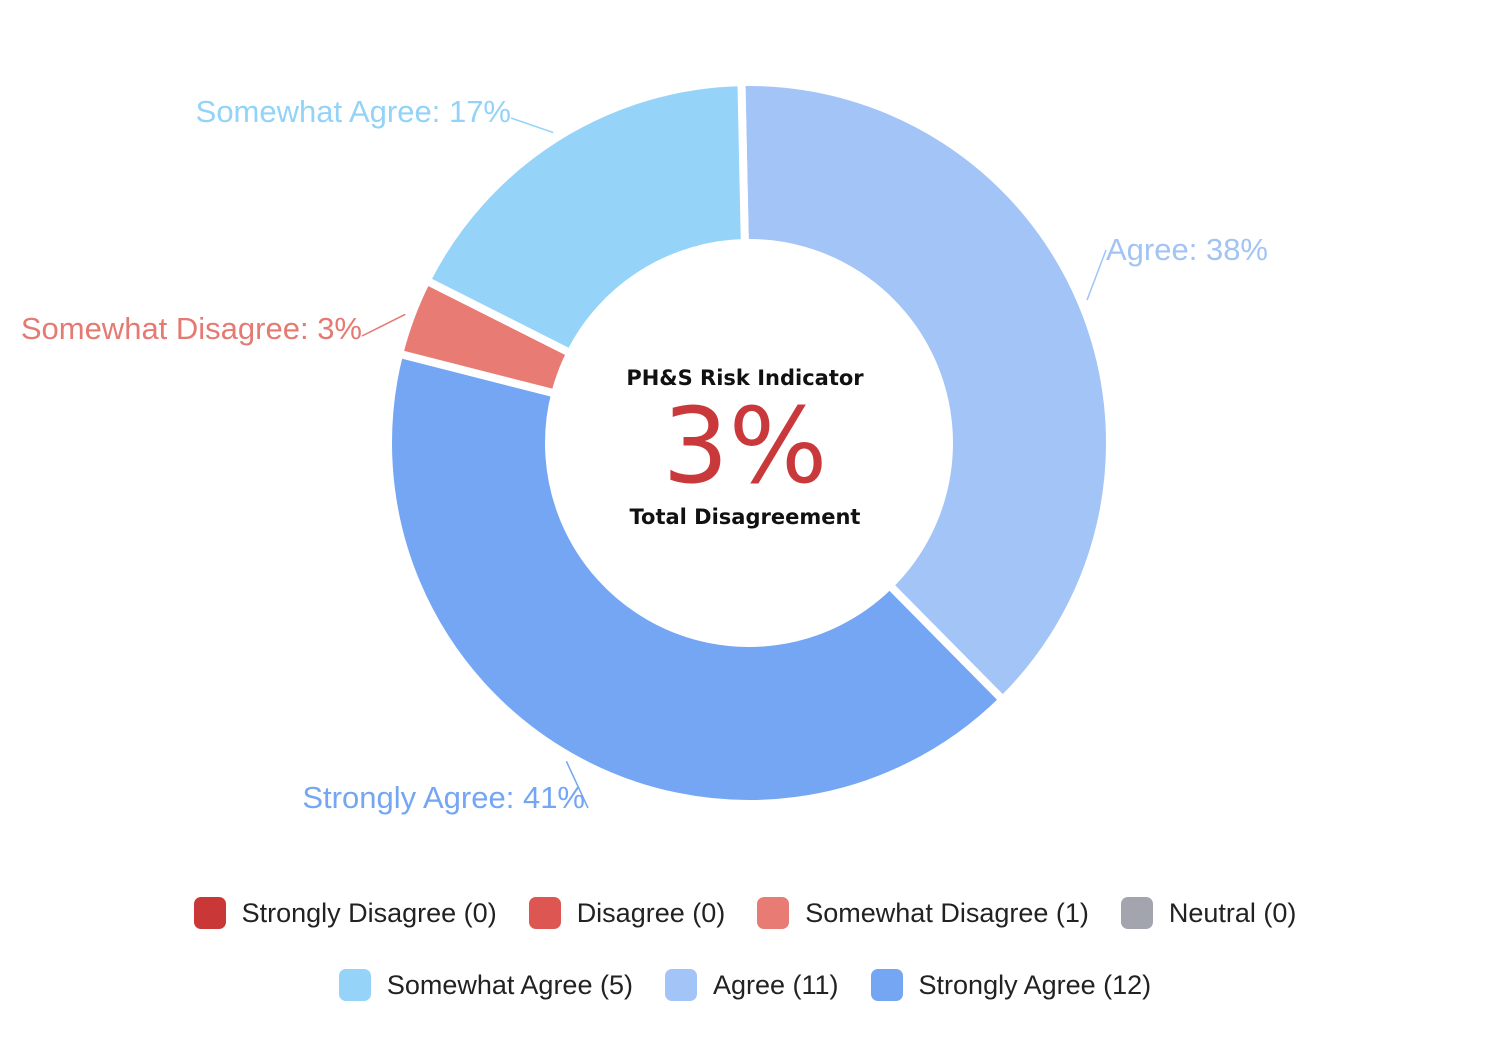  Describe the element at coordinates (1035, 984) in the screenshot. I see `legend-label: Strongly Agree (12)` at that location.